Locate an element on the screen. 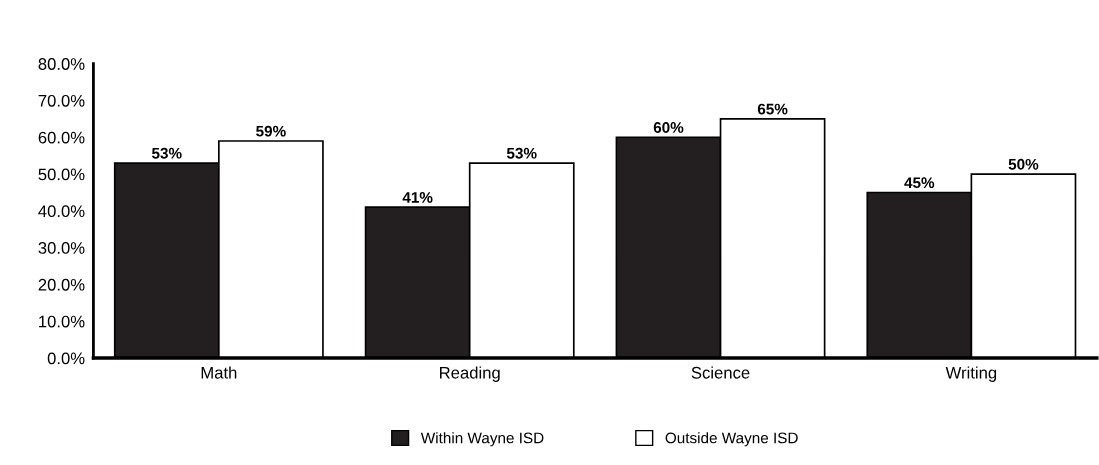  y-tick-label: 20.0% is located at coordinates (61, 284).